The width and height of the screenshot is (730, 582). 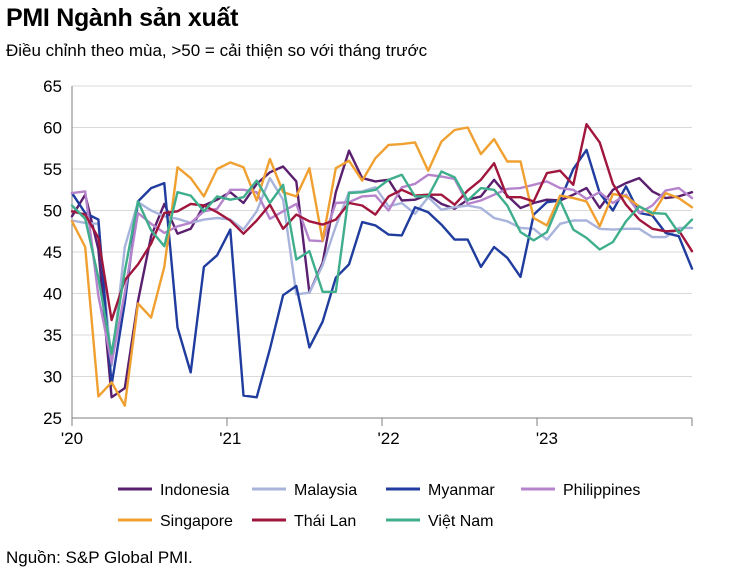 What do you see at coordinates (461, 490) in the screenshot?
I see `legend-label: Myanmar` at bounding box center [461, 490].